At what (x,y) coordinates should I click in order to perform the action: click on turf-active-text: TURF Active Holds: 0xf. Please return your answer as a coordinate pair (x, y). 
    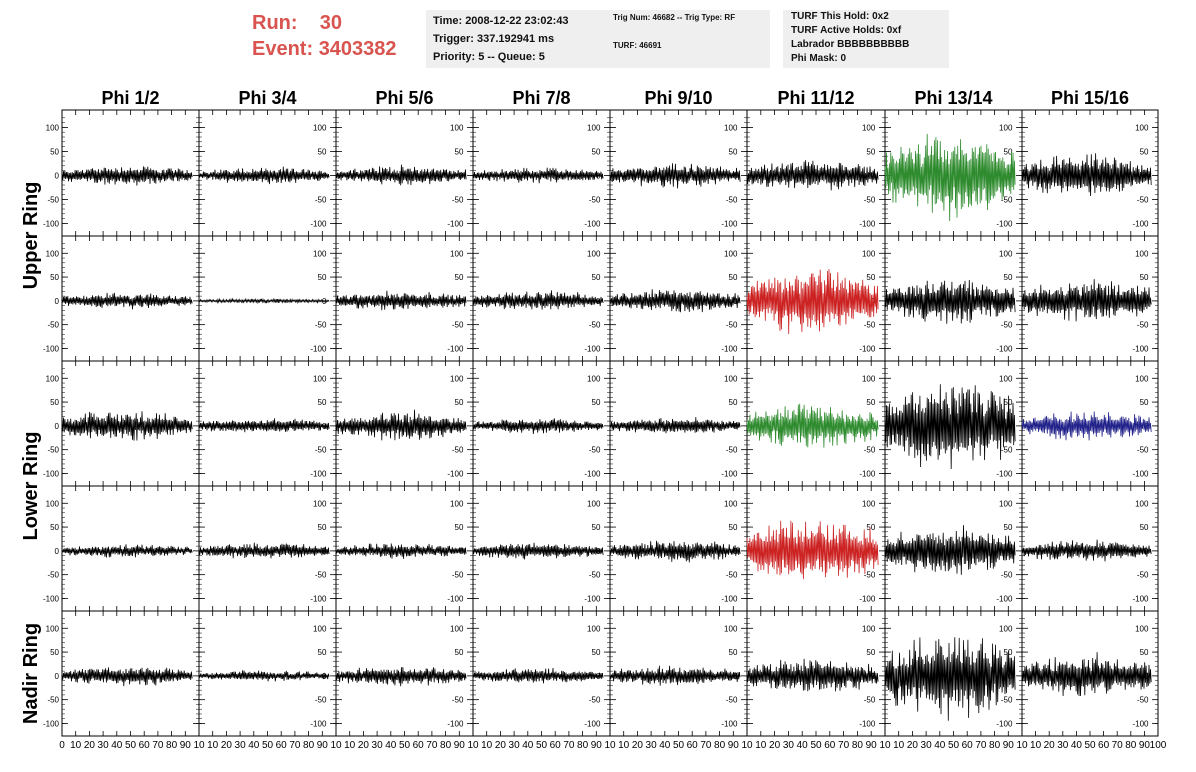
    Looking at the image, I should click on (846, 30).